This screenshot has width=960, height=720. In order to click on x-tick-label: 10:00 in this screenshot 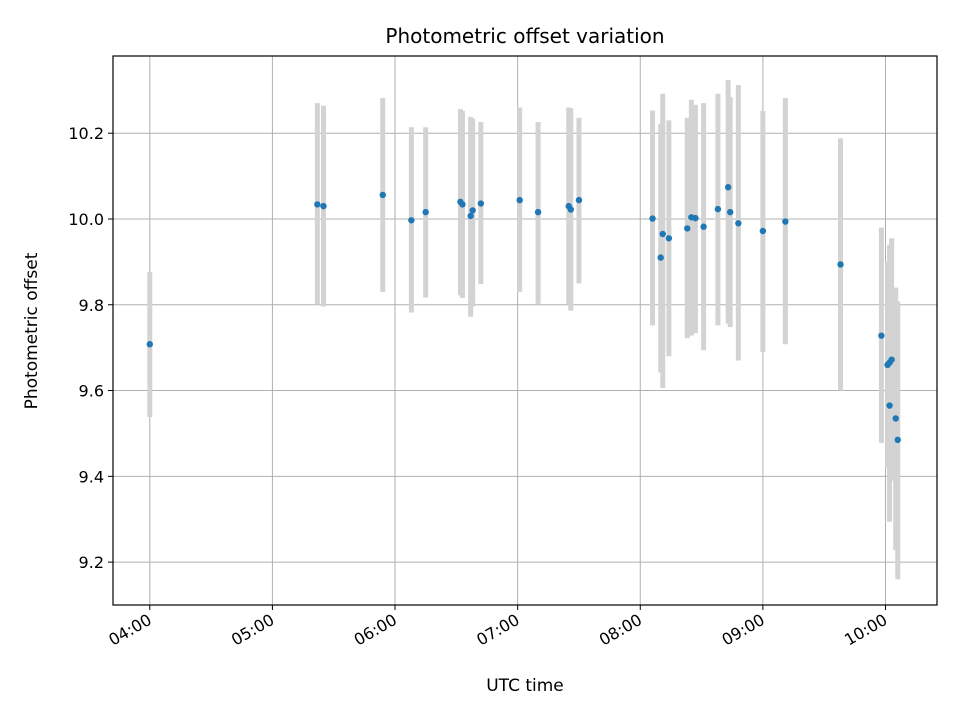, I will do `click(865, 630)`.